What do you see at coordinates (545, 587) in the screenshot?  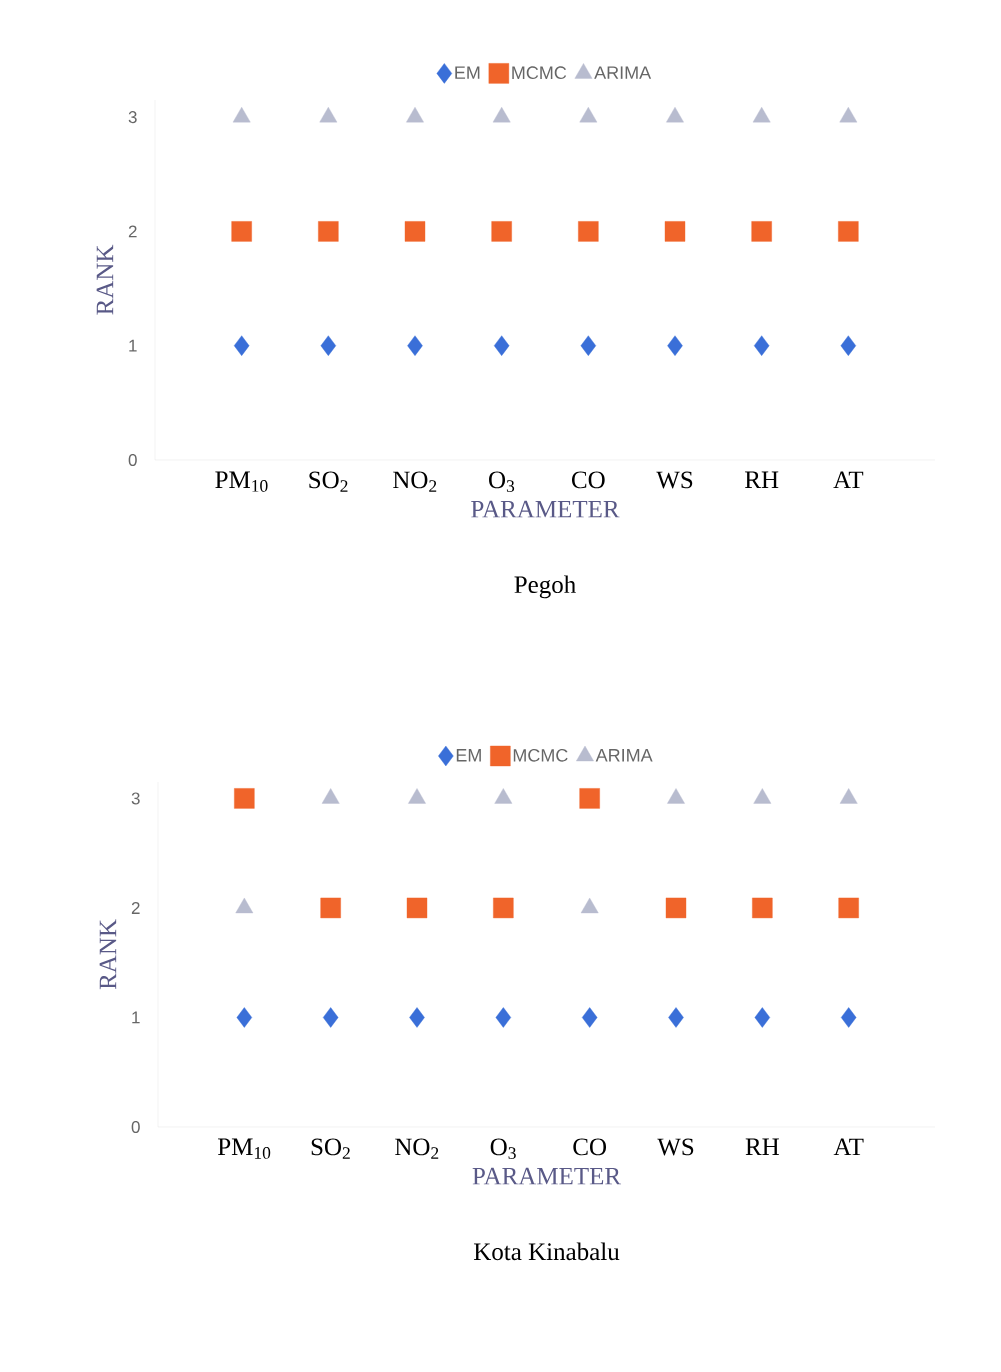 I see `text: Pegoh` at bounding box center [545, 587].